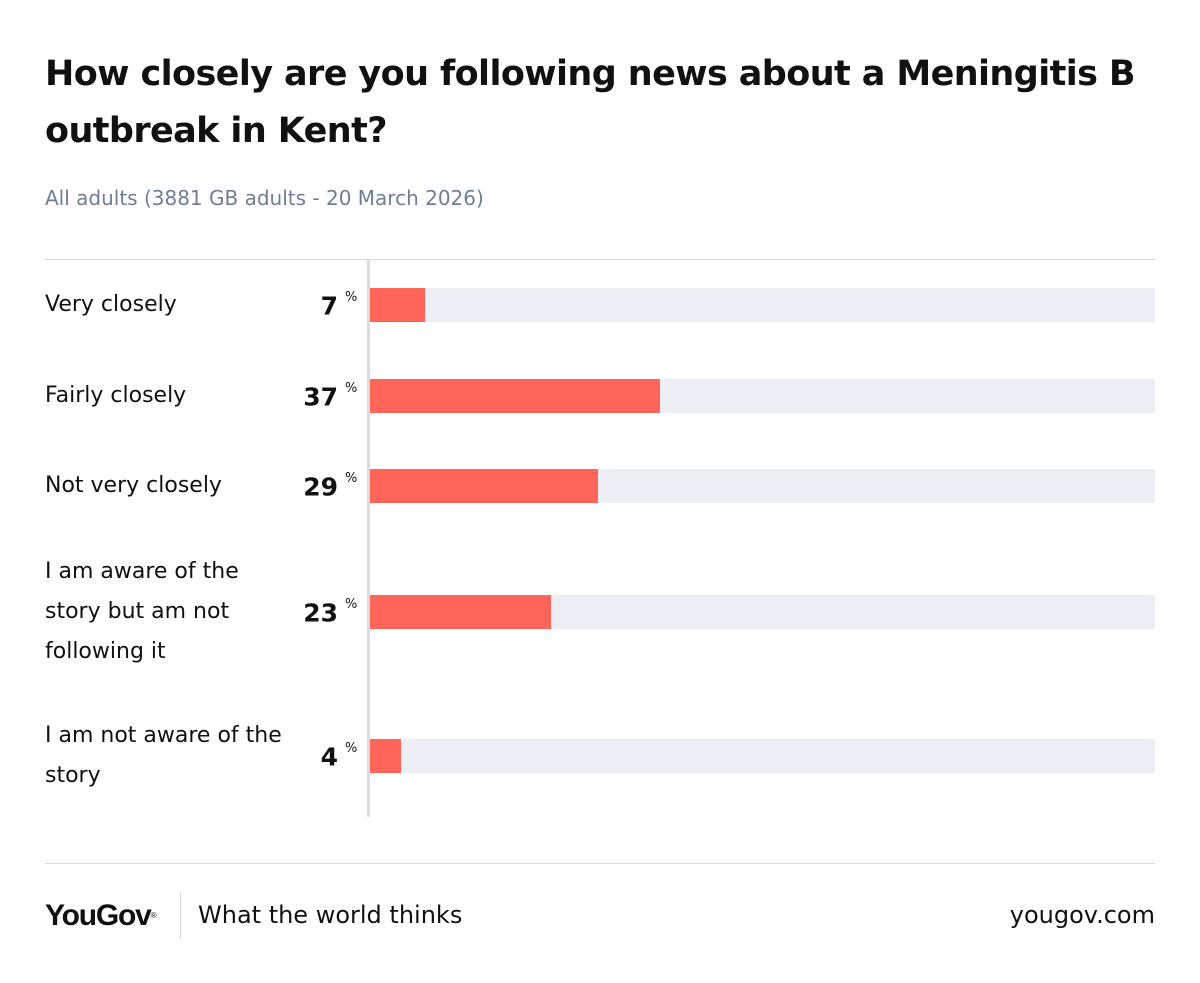 The height and width of the screenshot is (983, 1200). What do you see at coordinates (153, 915) in the screenshot?
I see `registered-mark: ®` at bounding box center [153, 915].